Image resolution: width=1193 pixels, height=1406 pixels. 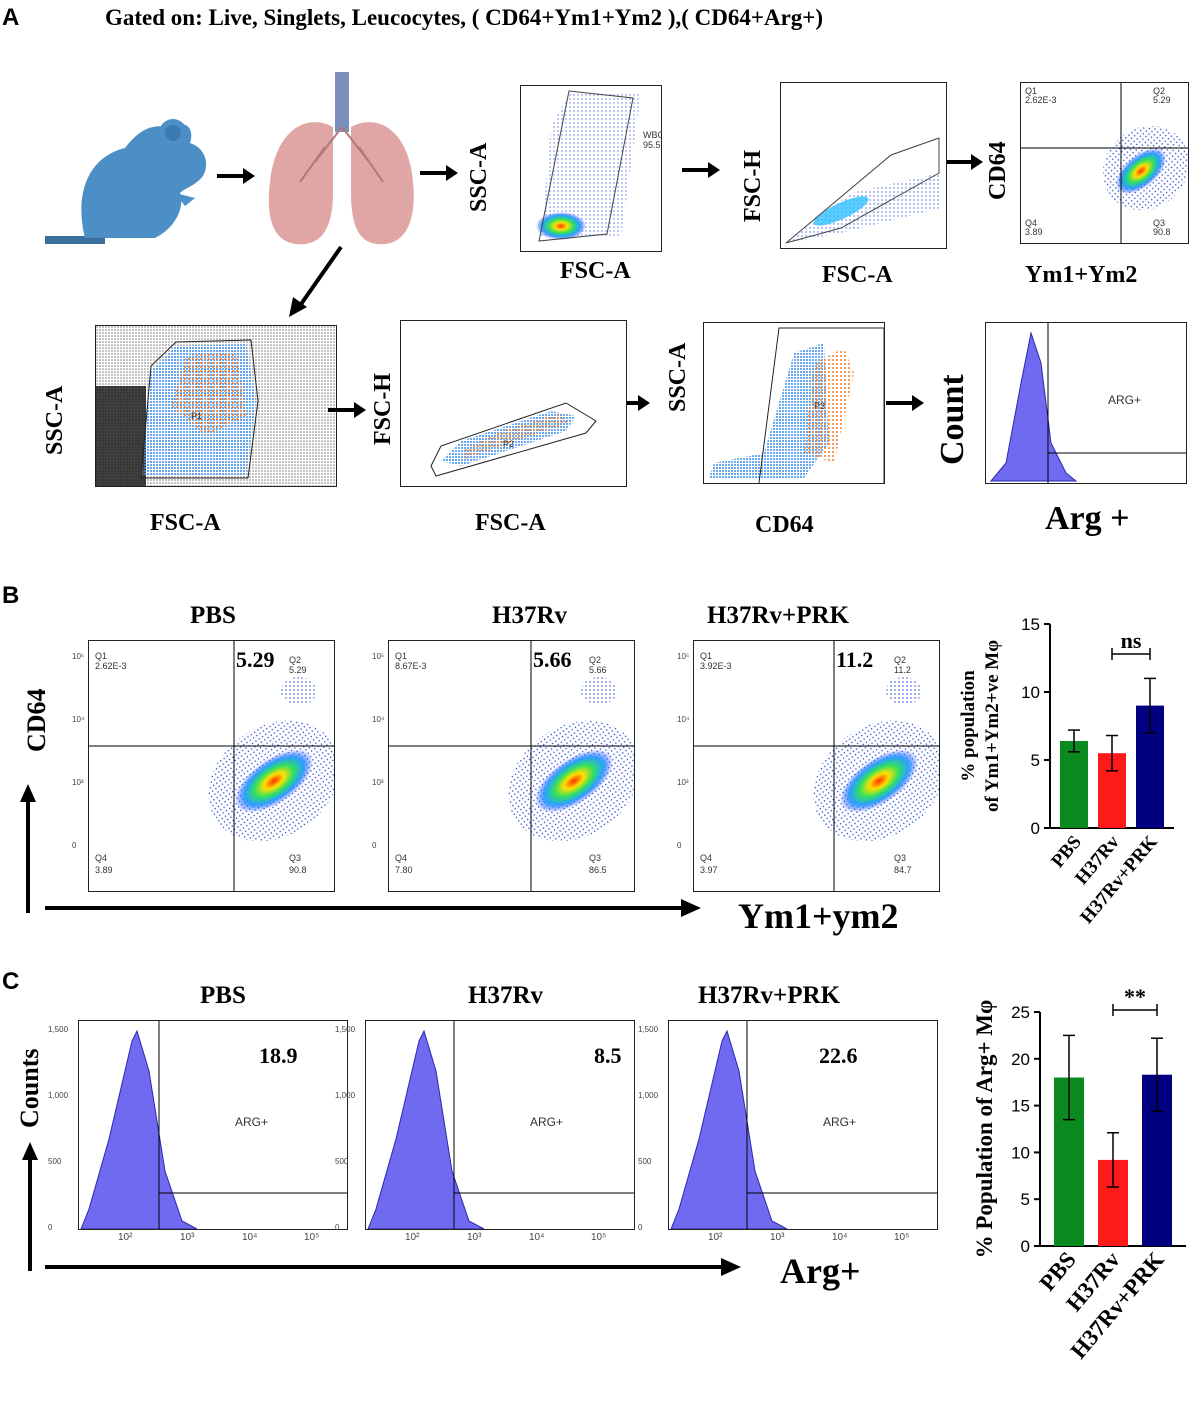 I want to click on b-plot-title: PBS, so click(x=213, y=615).